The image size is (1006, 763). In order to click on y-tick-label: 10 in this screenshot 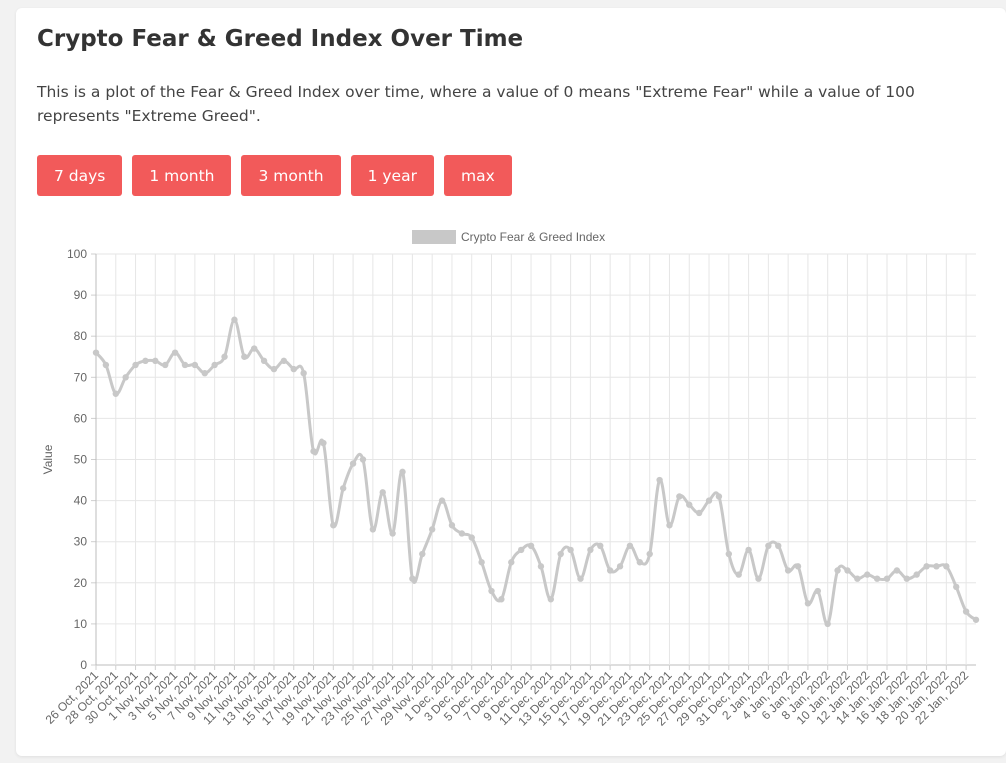, I will do `click(81, 624)`.